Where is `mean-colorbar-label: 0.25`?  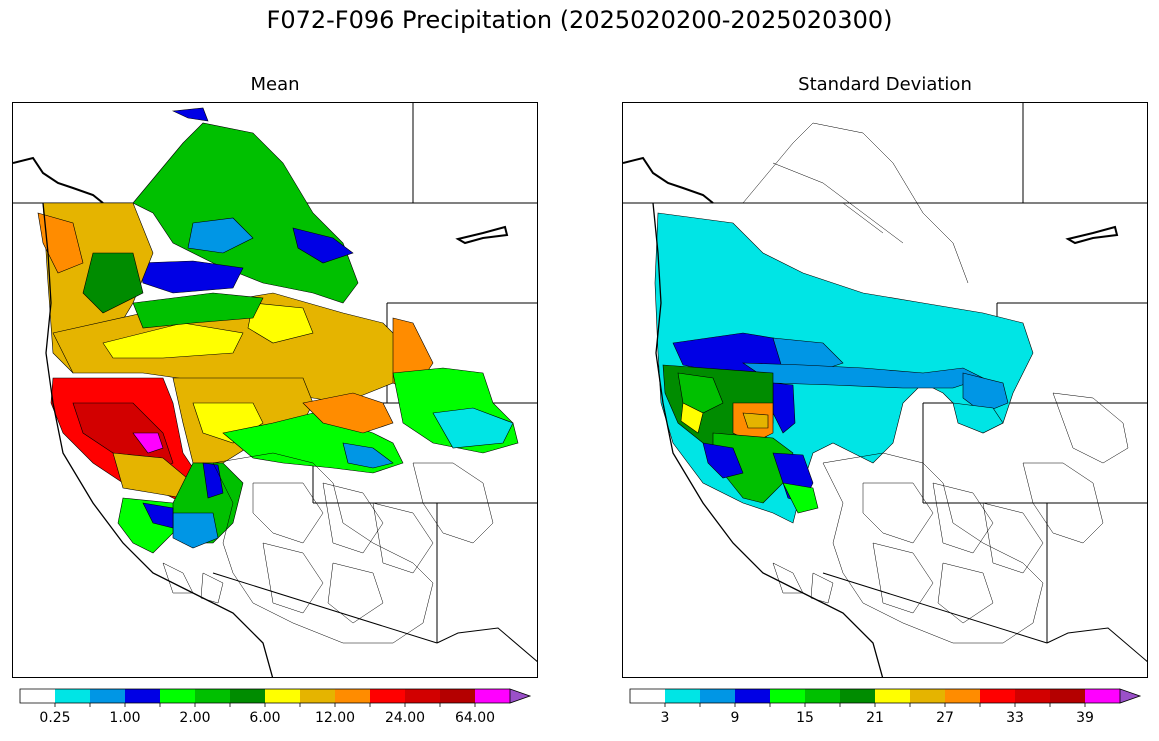
mean-colorbar-label: 0.25 is located at coordinates (55, 718).